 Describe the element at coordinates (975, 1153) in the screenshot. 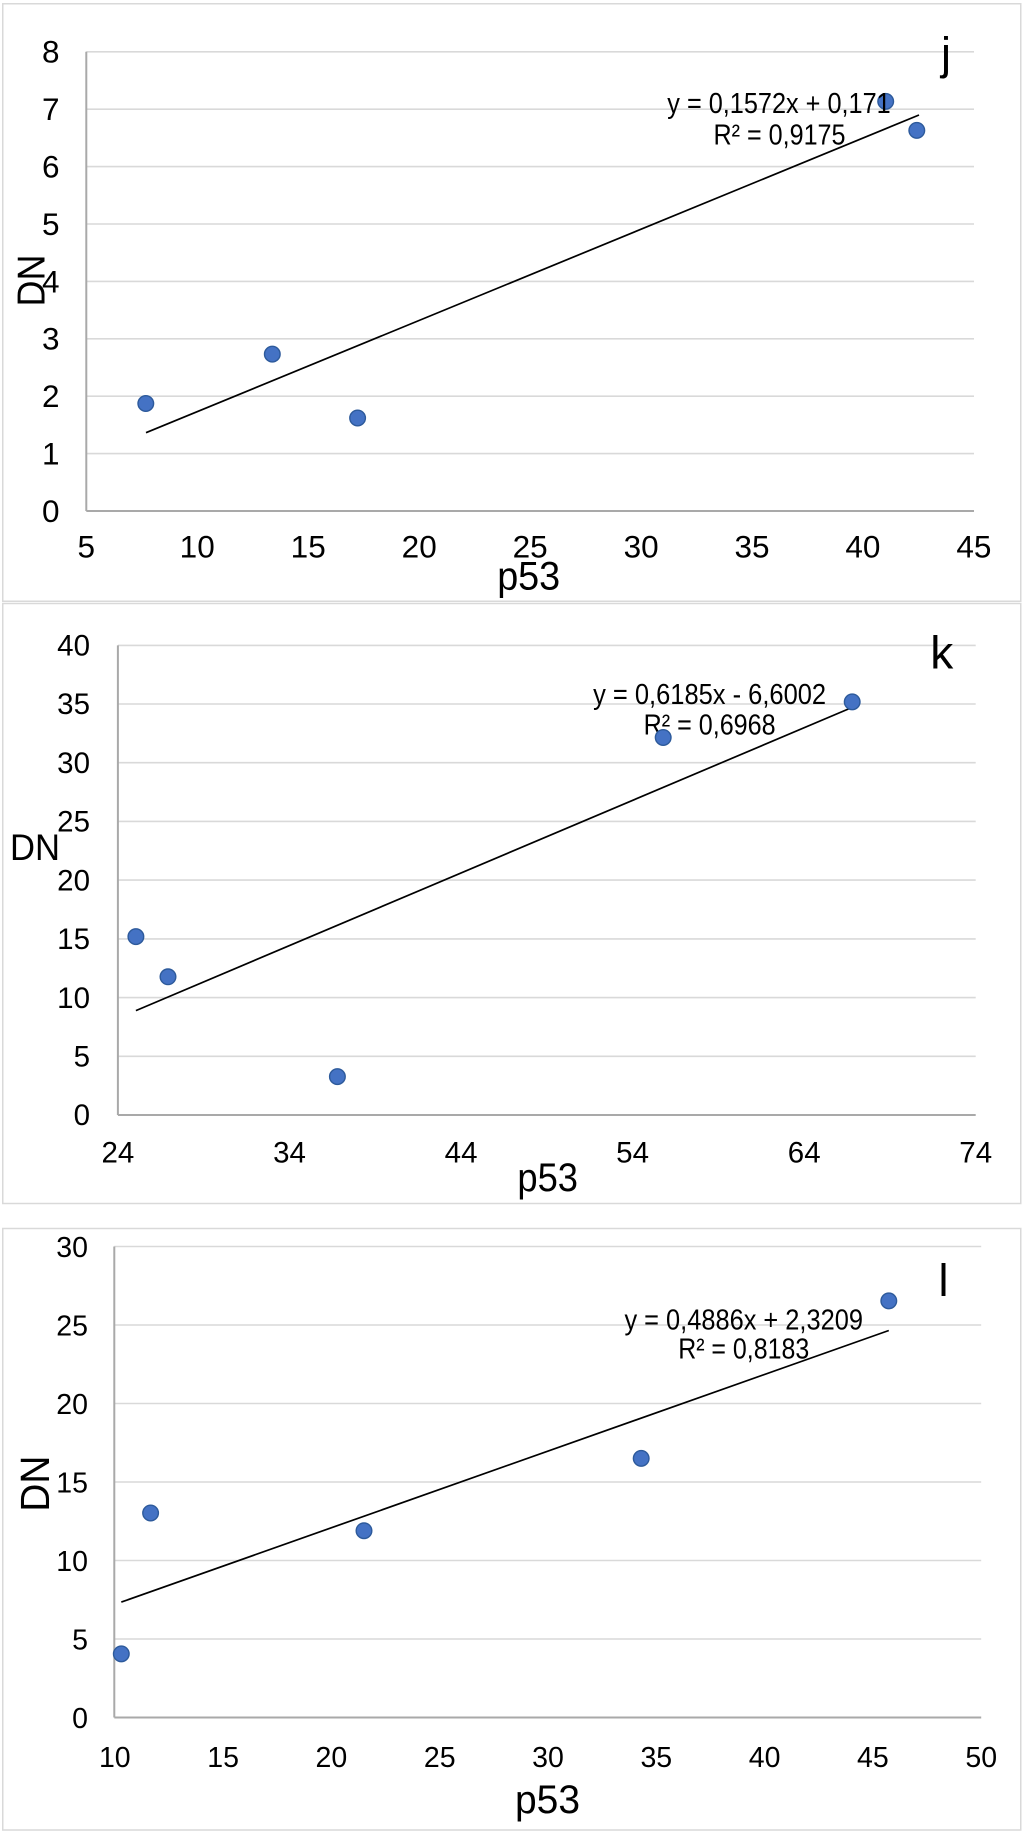

I see `svg-text: 74` at that location.